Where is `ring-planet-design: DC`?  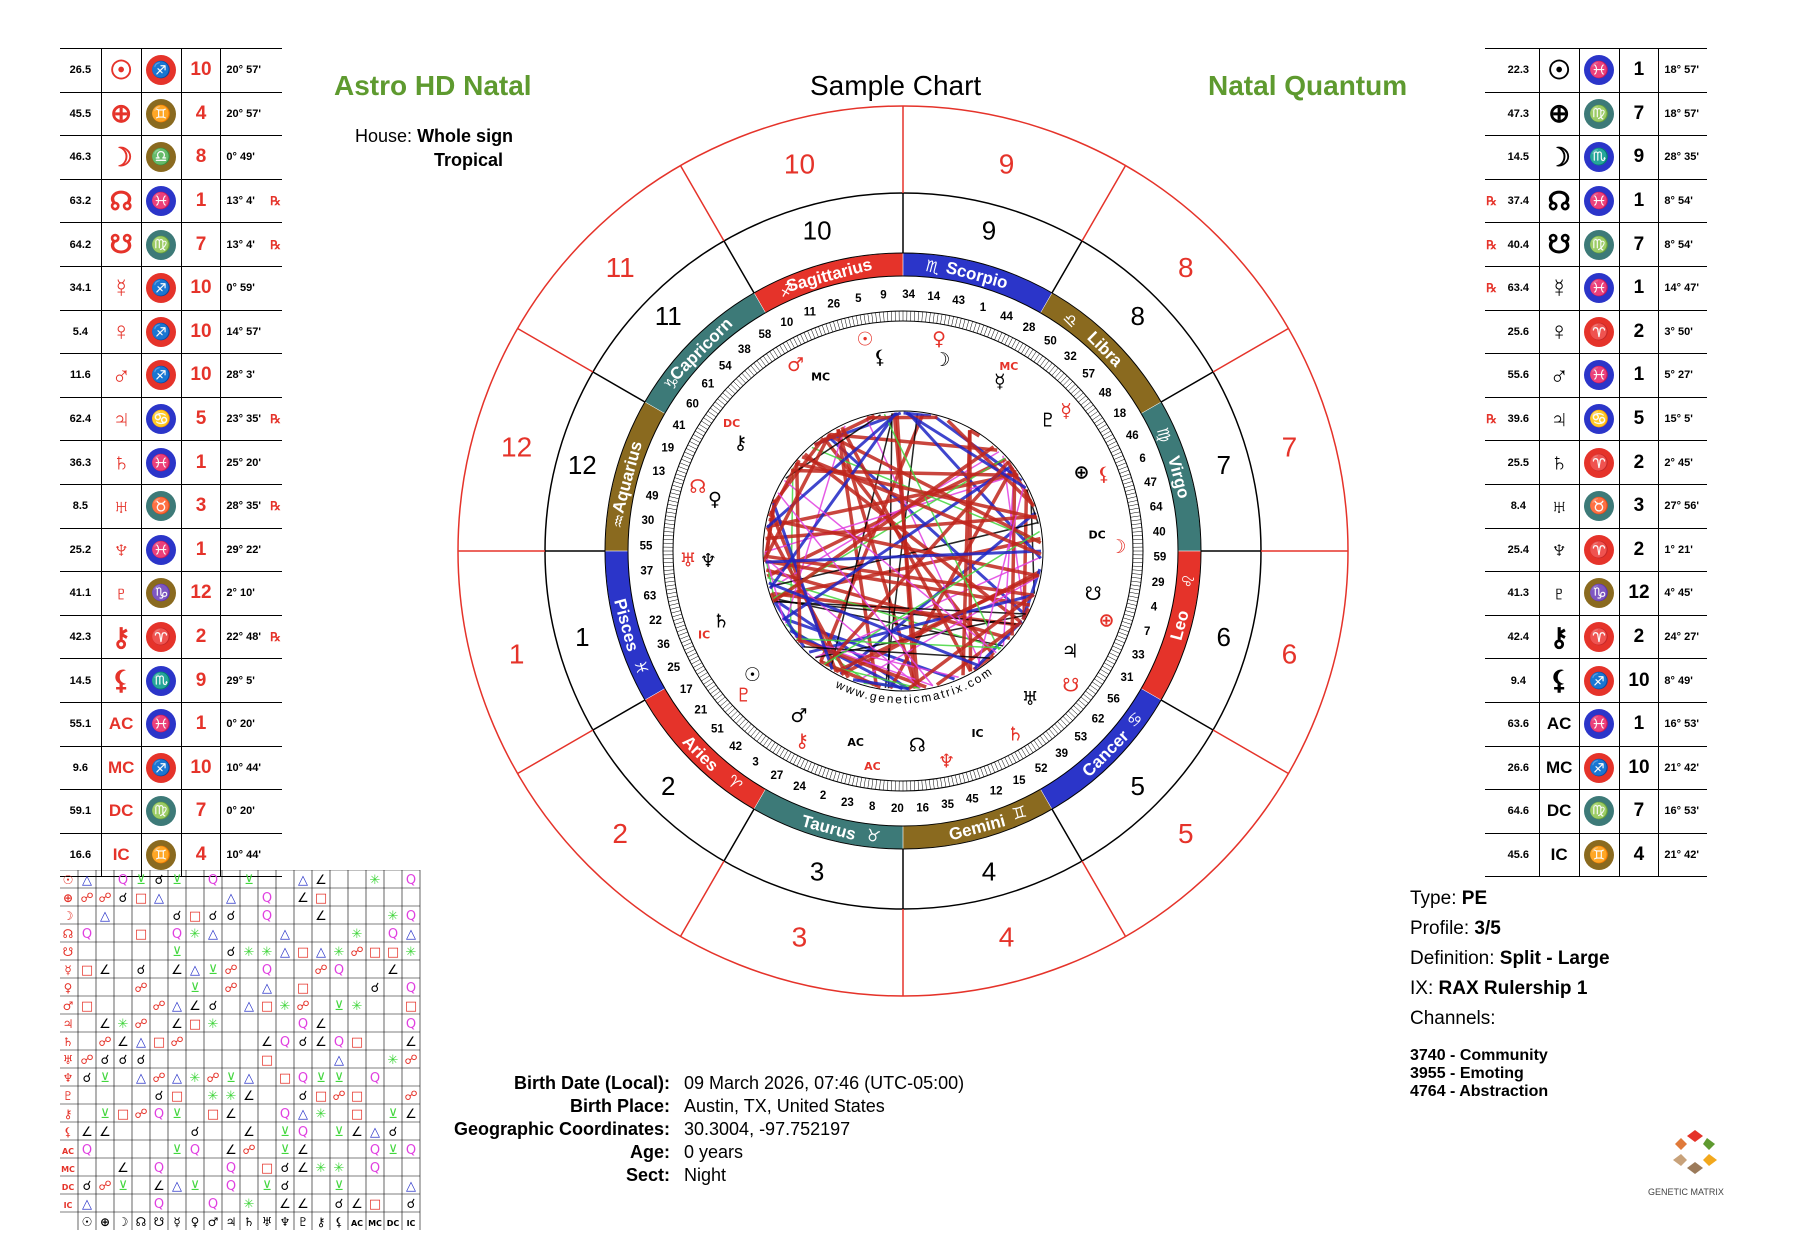 ring-planet-design: DC is located at coordinates (731, 423).